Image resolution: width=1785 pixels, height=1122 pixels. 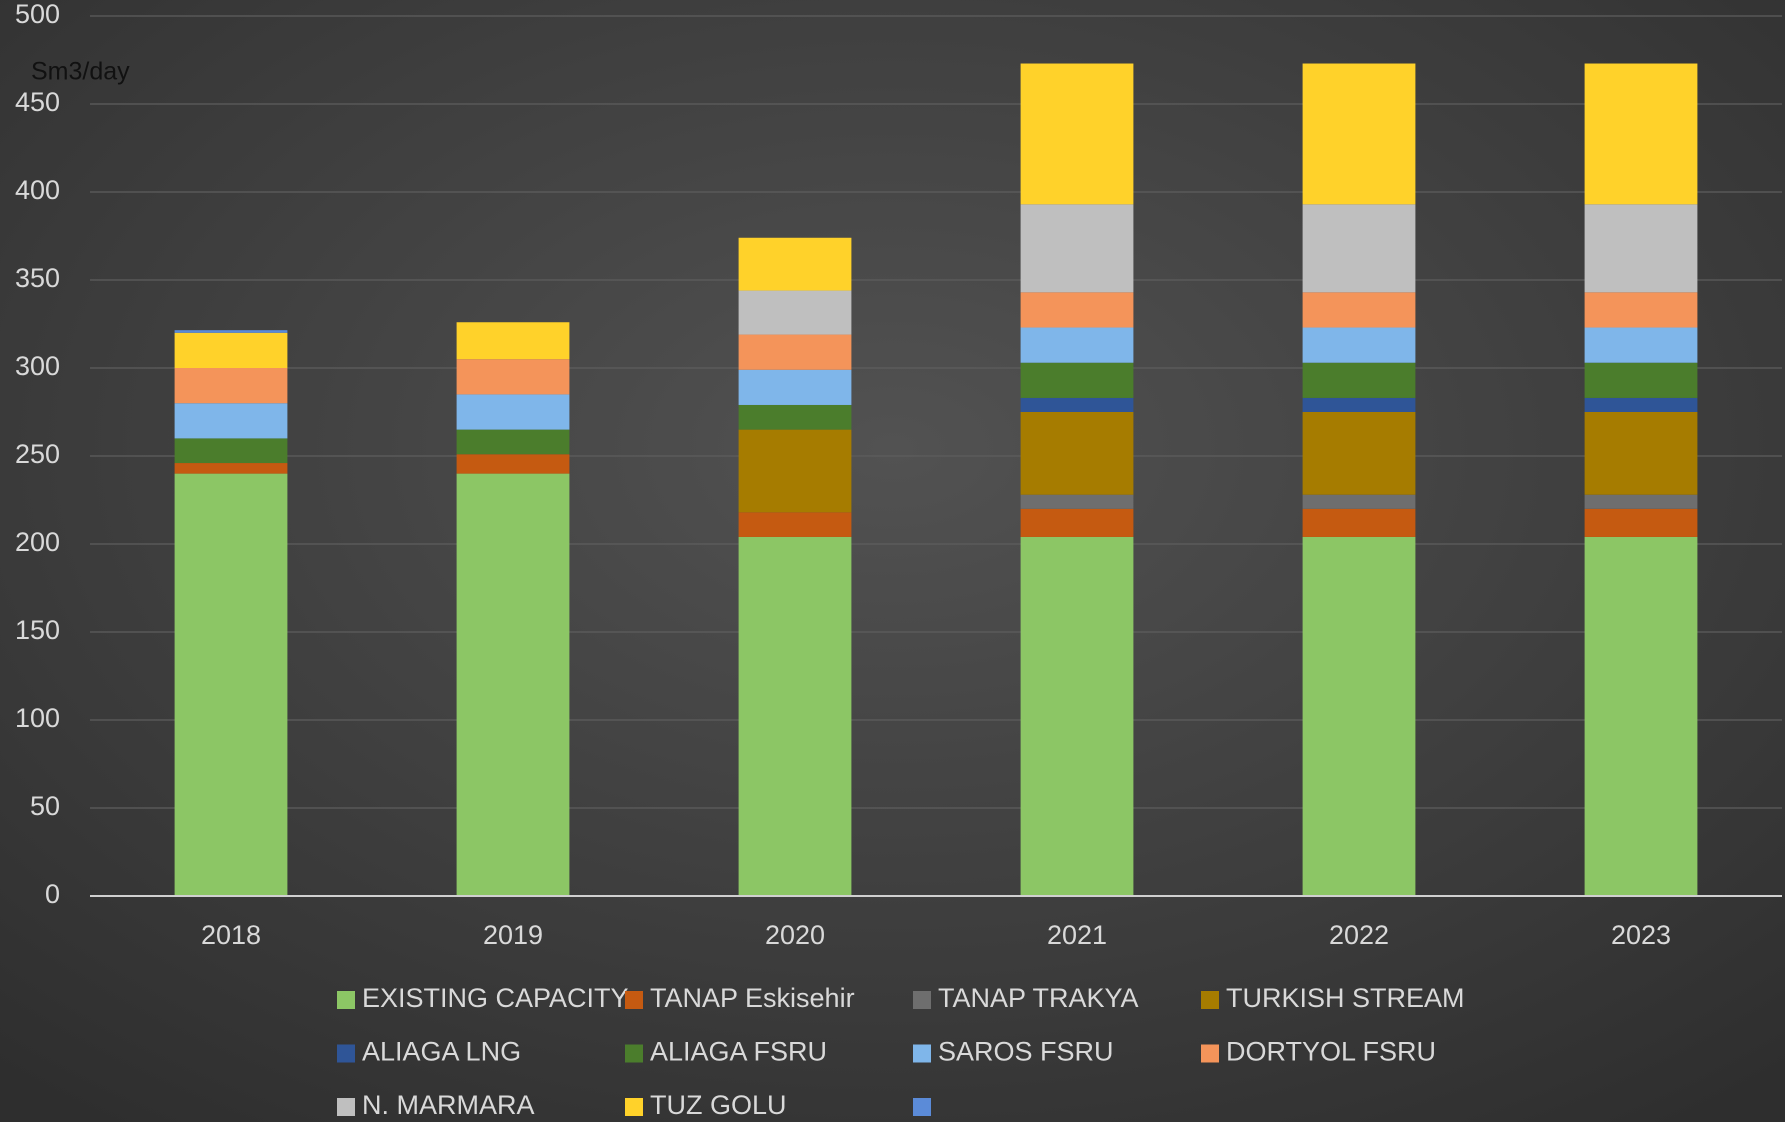 What do you see at coordinates (52, 894) in the screenshot?
I see `y-tick-label: 0` at bounding box center [52, 894].